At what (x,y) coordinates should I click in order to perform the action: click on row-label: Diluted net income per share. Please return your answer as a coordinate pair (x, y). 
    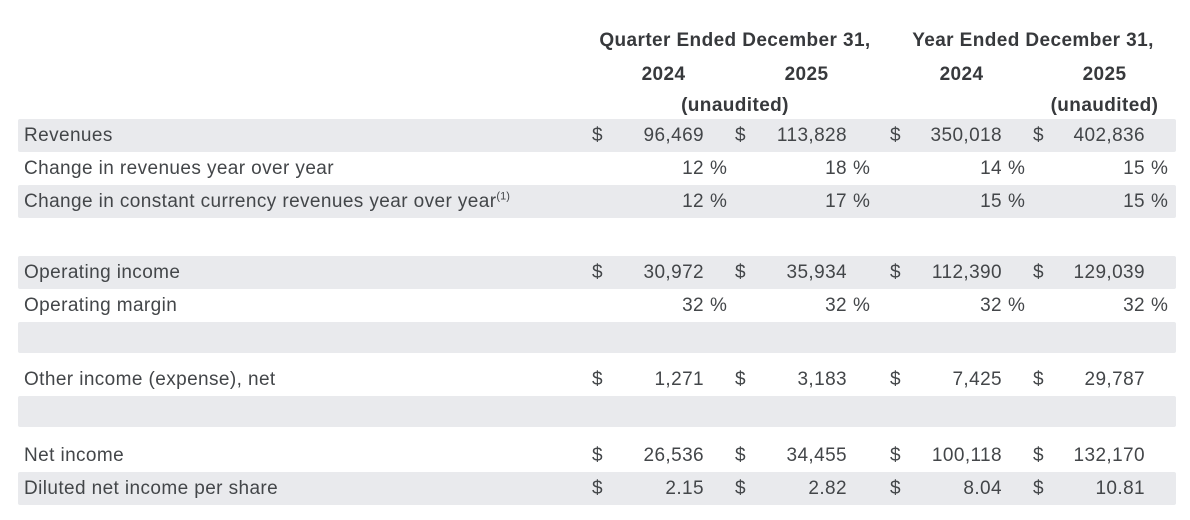
    Looking at the image, I should click on (151, 488).